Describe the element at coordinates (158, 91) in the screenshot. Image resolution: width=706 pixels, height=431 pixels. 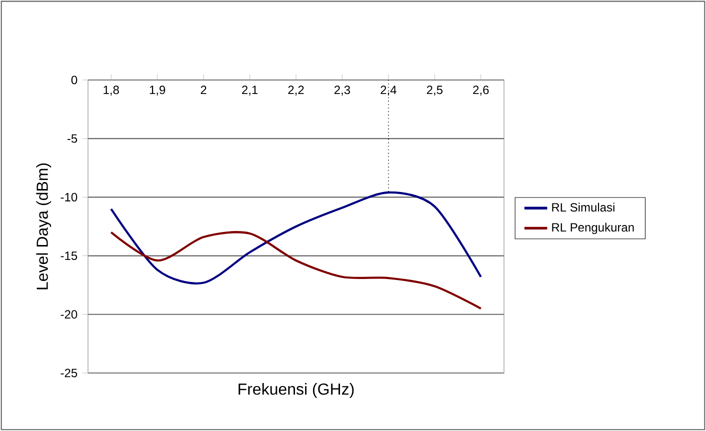
I see `x-tick-label: 1,9` at that location.